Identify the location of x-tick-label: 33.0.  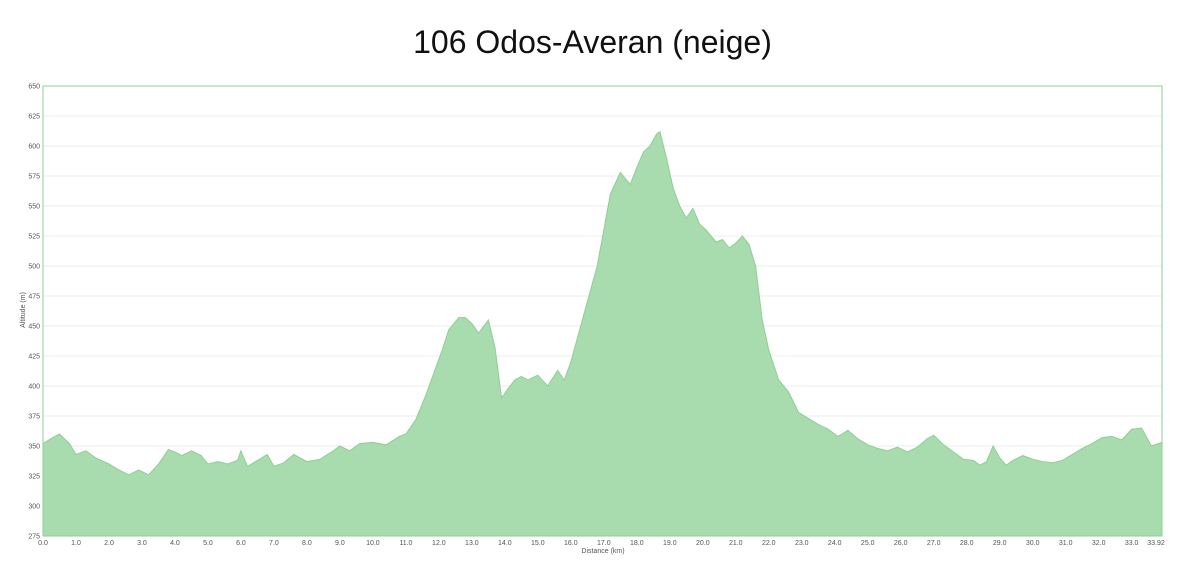
(1132, 543).